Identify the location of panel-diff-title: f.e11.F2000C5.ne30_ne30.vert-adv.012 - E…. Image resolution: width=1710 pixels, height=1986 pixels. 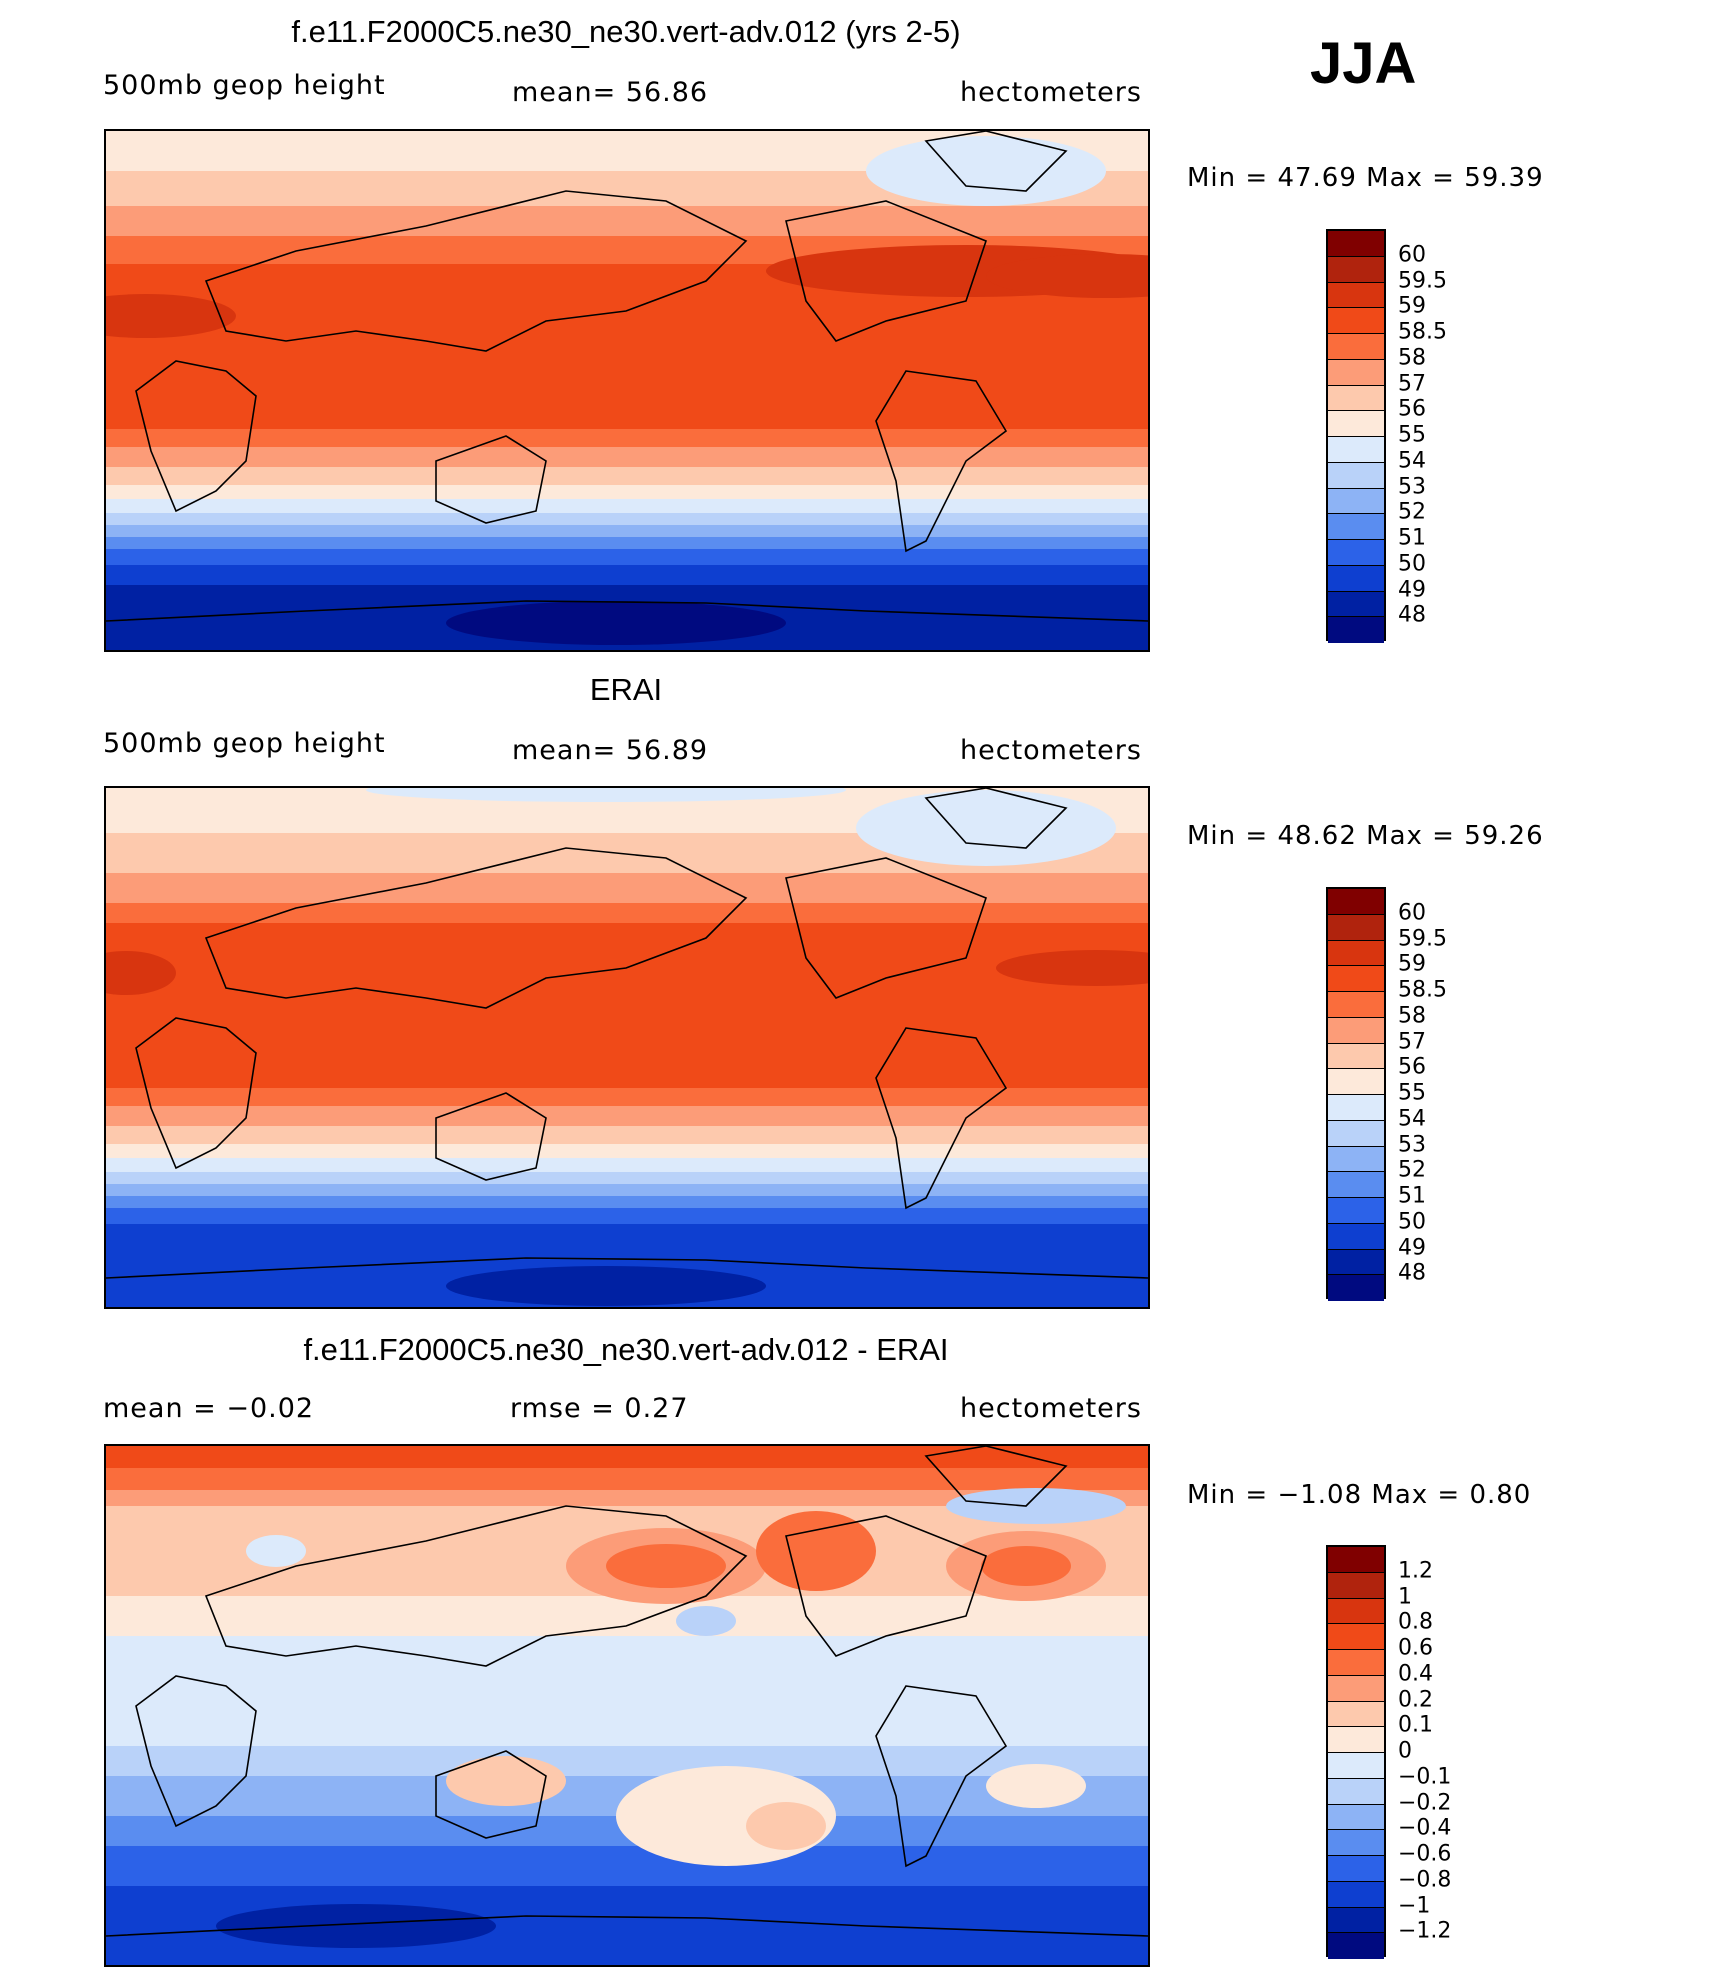
(626, 1349).